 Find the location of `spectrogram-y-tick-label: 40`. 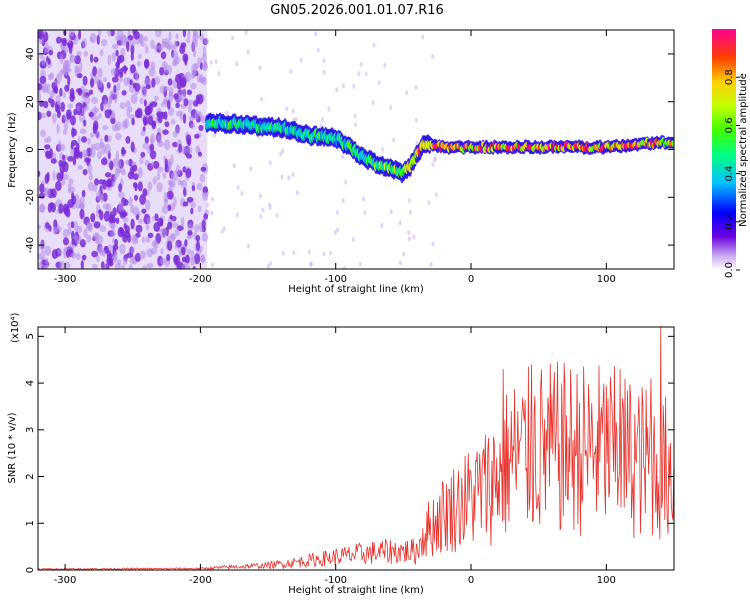

spectrogram-y-tick-label: 40 is located at coordinates (30, 54).